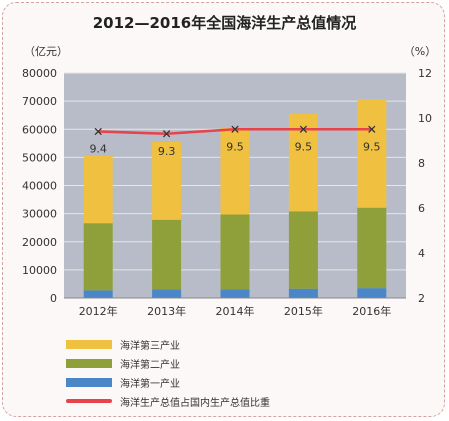  Describe the element at coordinates (39, 186) in the screenshot. I see `y-left-tick-label: 40000` at that location.